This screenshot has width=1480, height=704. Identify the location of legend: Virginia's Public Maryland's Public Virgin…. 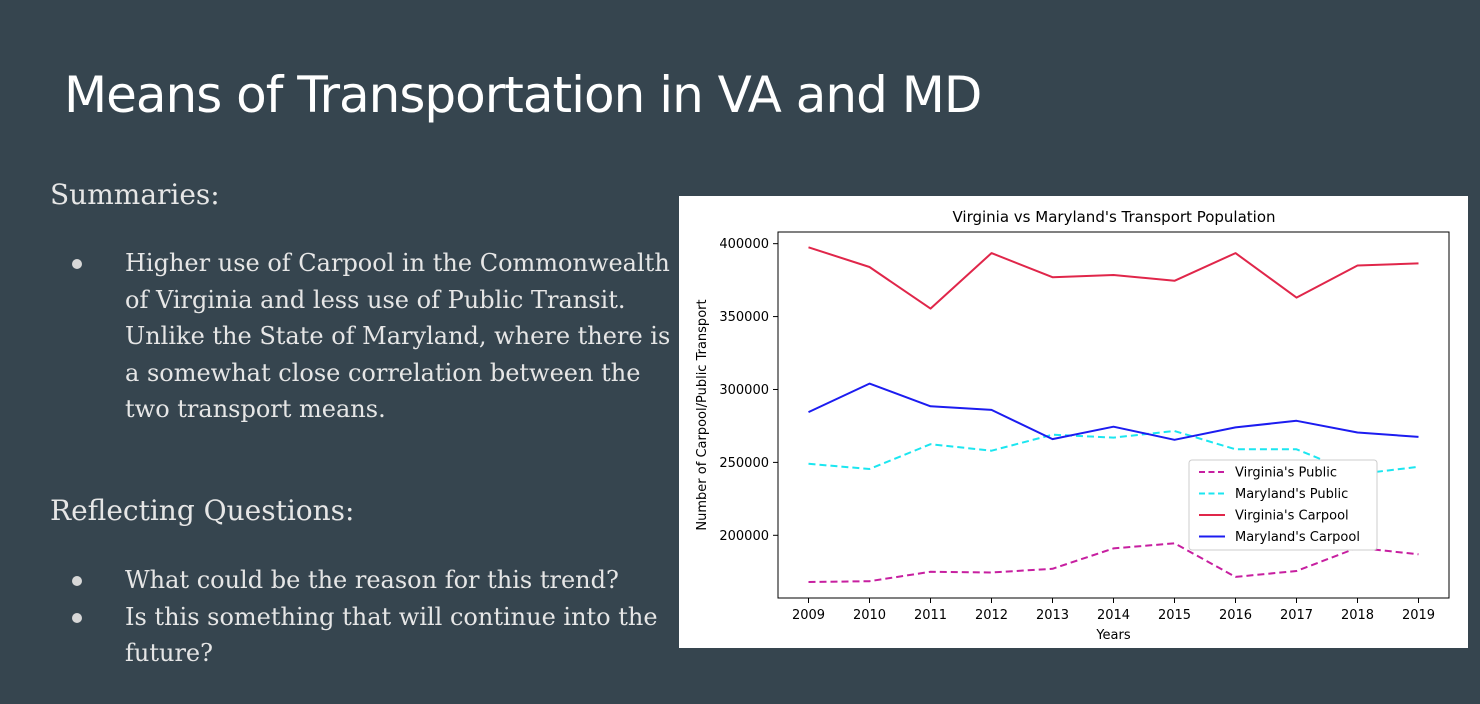
(1283, 505).